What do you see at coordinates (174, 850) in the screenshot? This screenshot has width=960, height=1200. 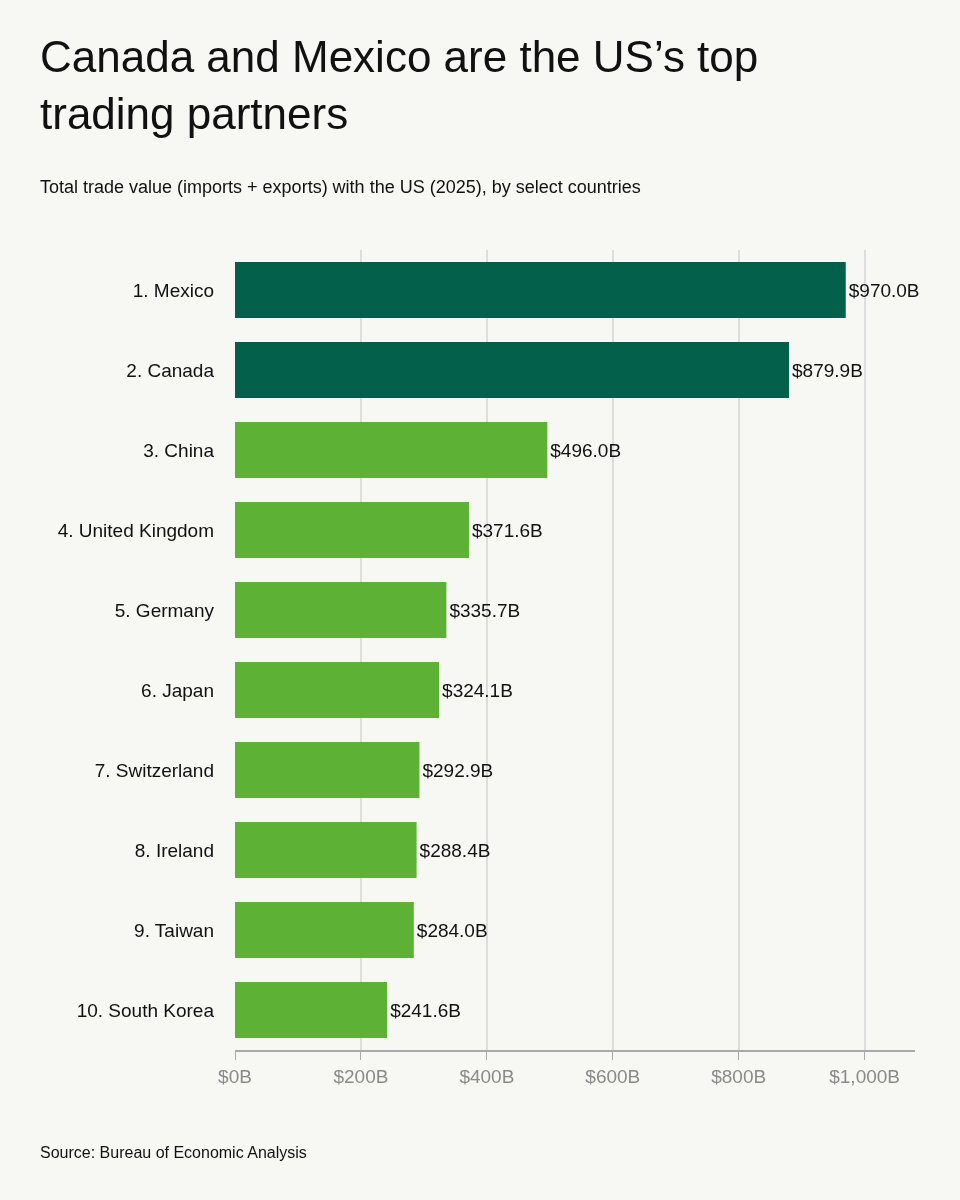 I see `y-tick-label: 8. Ireland` at bounding box center [174, 850].